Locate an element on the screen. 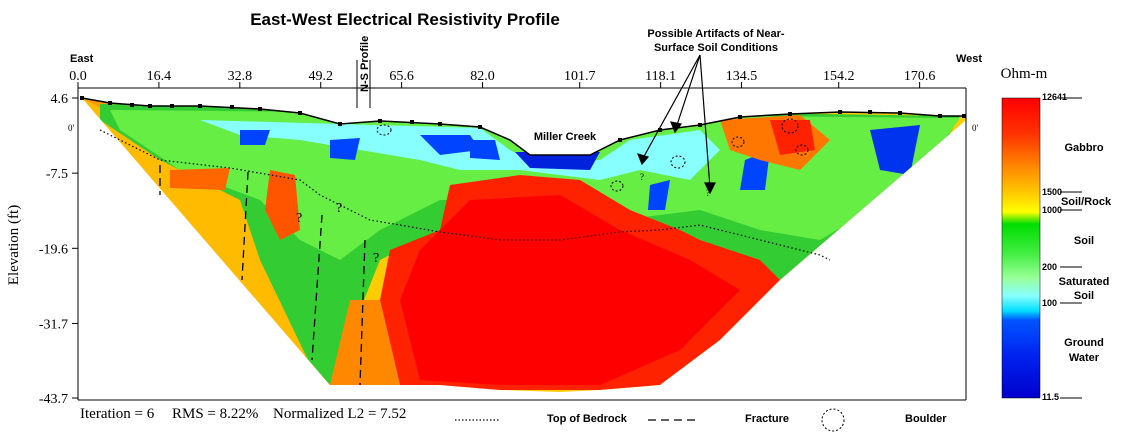 Image resolution: width=1128 pixels, height=448 pixels. footer-rms: RMS = 8.22% is located at coordinates (215, 414).